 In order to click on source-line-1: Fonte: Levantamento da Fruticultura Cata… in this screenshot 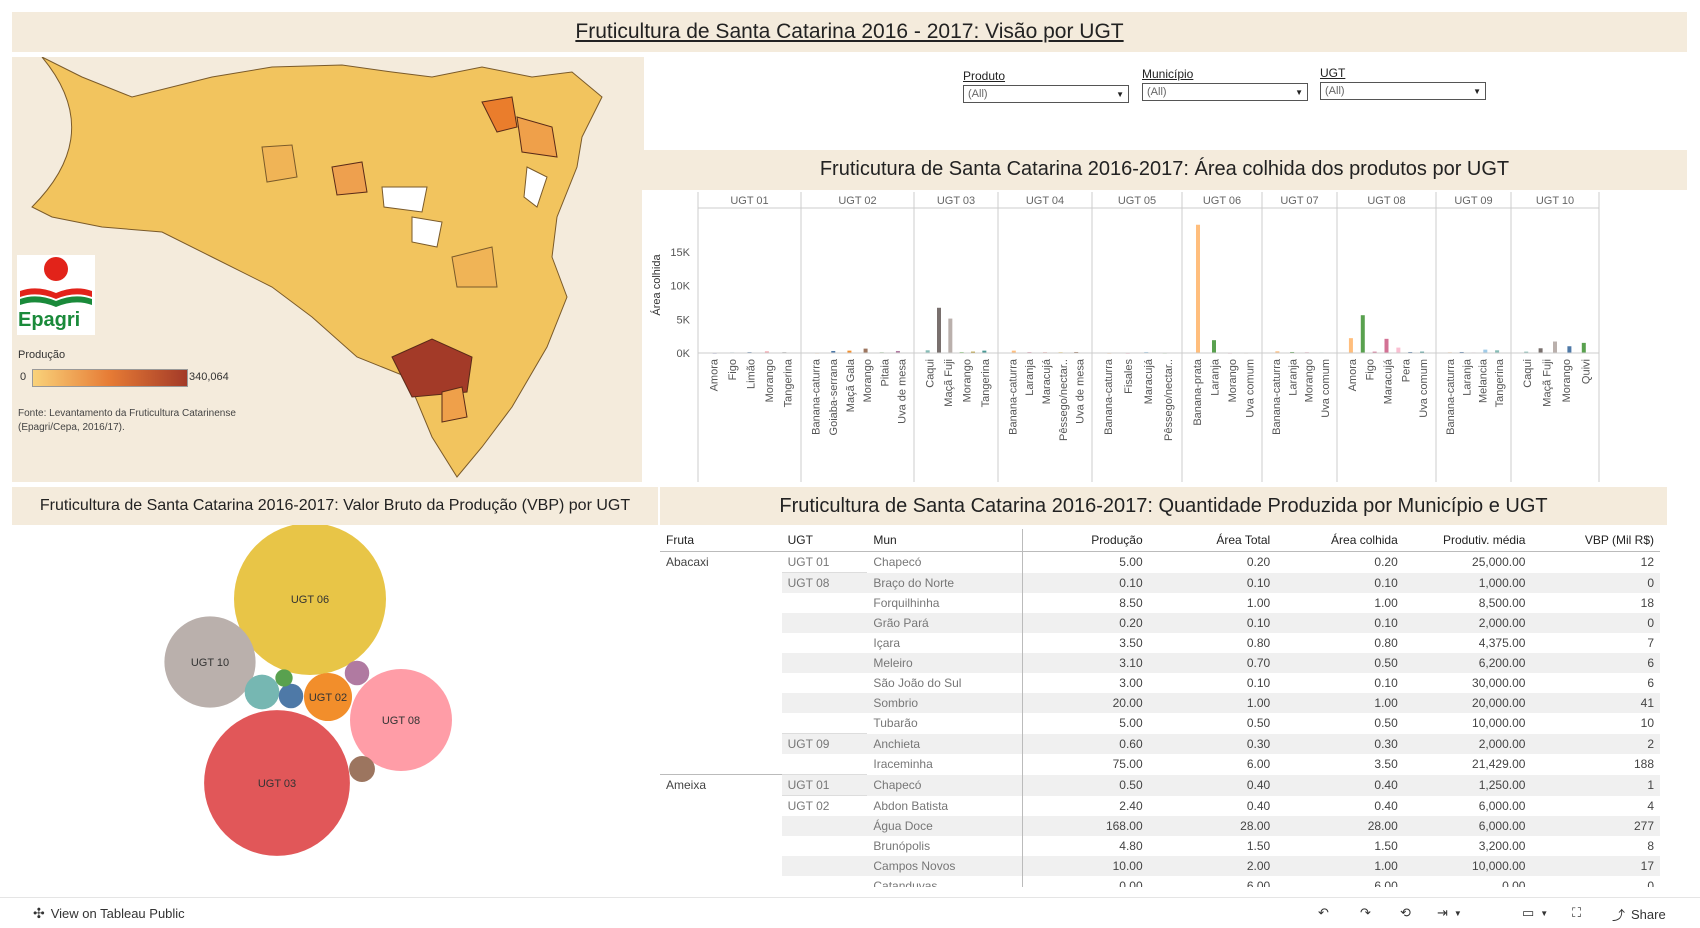, I will do `click(127, 413)`.